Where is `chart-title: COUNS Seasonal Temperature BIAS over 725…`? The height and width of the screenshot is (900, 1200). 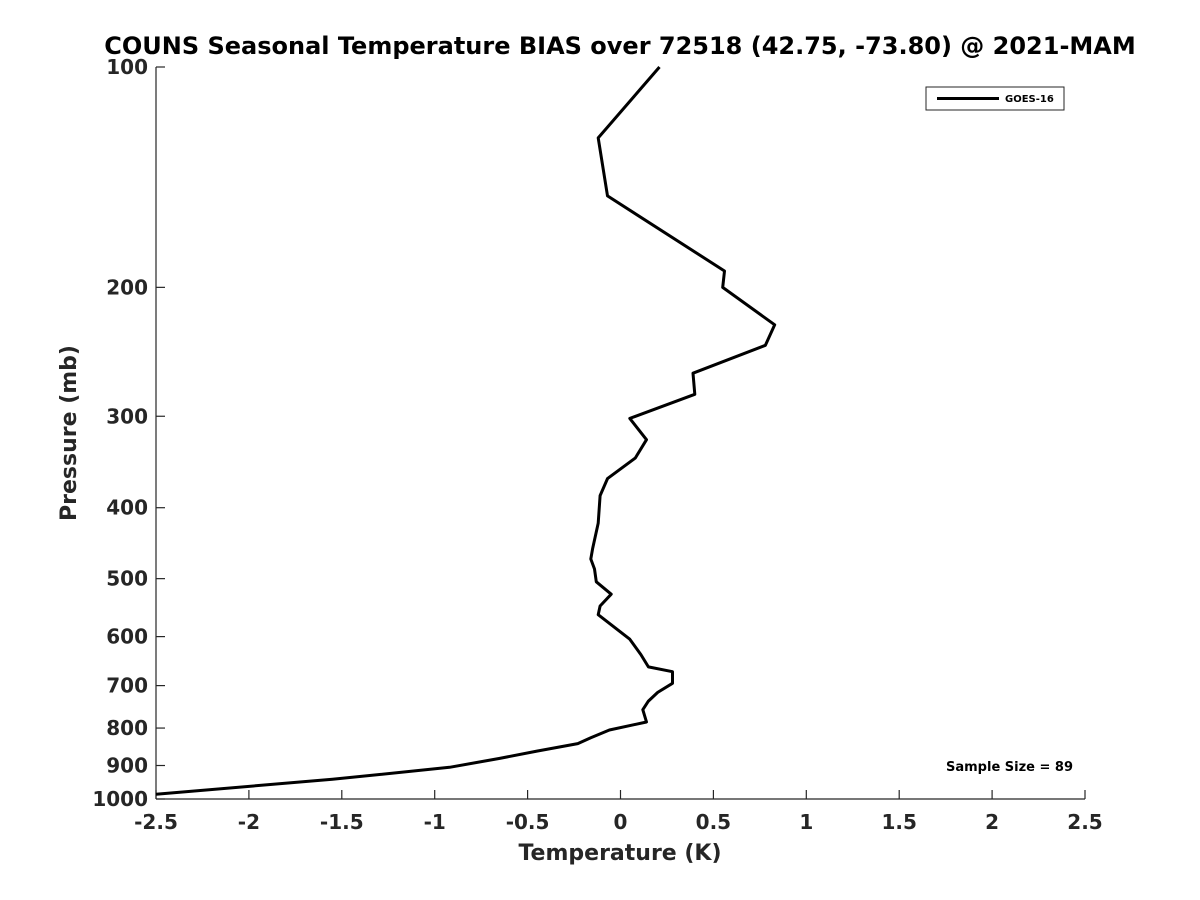 chart-title: COUNS Seasonal Temperature BIAS over 725… is located at coordinates (620, 46).